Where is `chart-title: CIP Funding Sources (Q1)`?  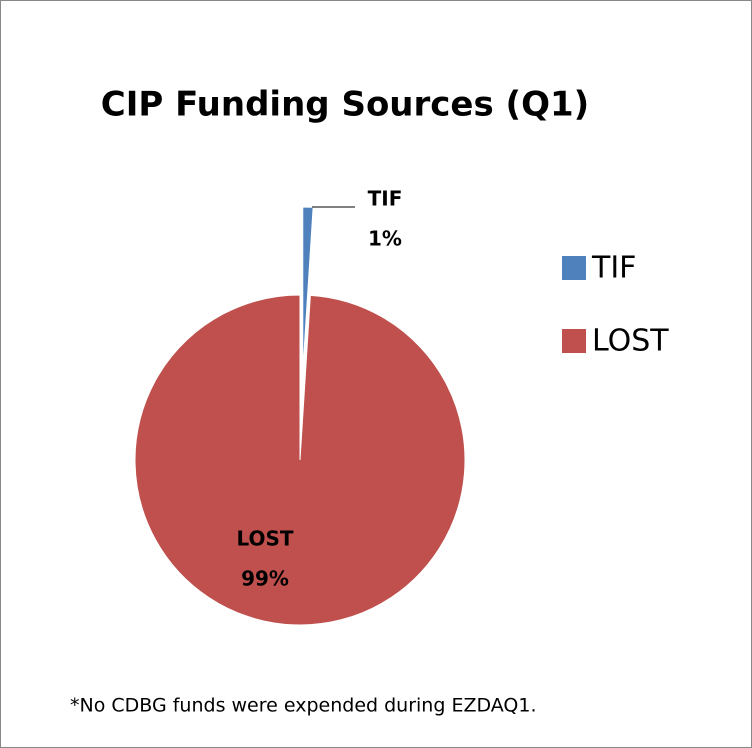 chart-title: CIP Funding Sources (Q1) is located at coordinates (345, 105).